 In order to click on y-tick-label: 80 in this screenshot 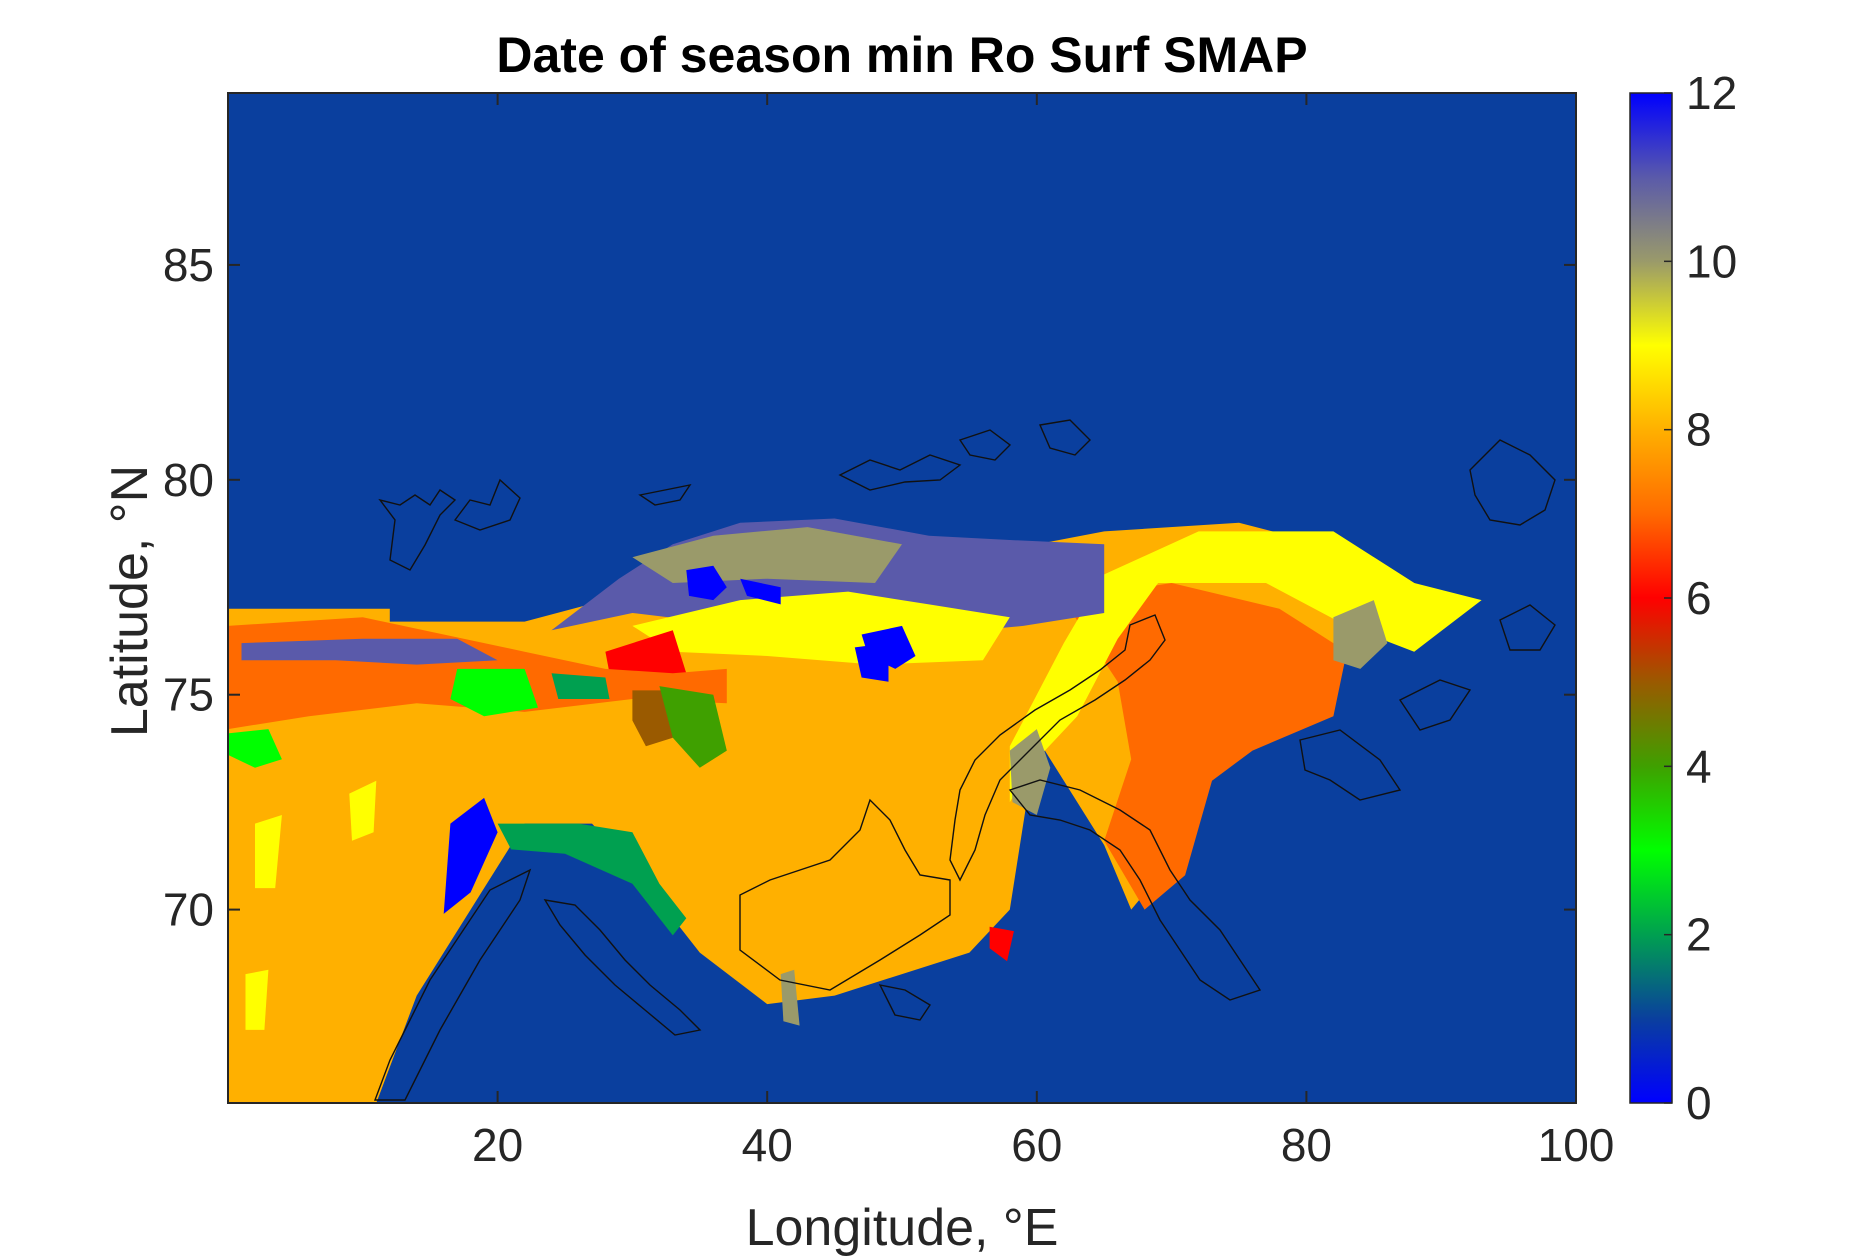, I will do `click(188, 480)`.